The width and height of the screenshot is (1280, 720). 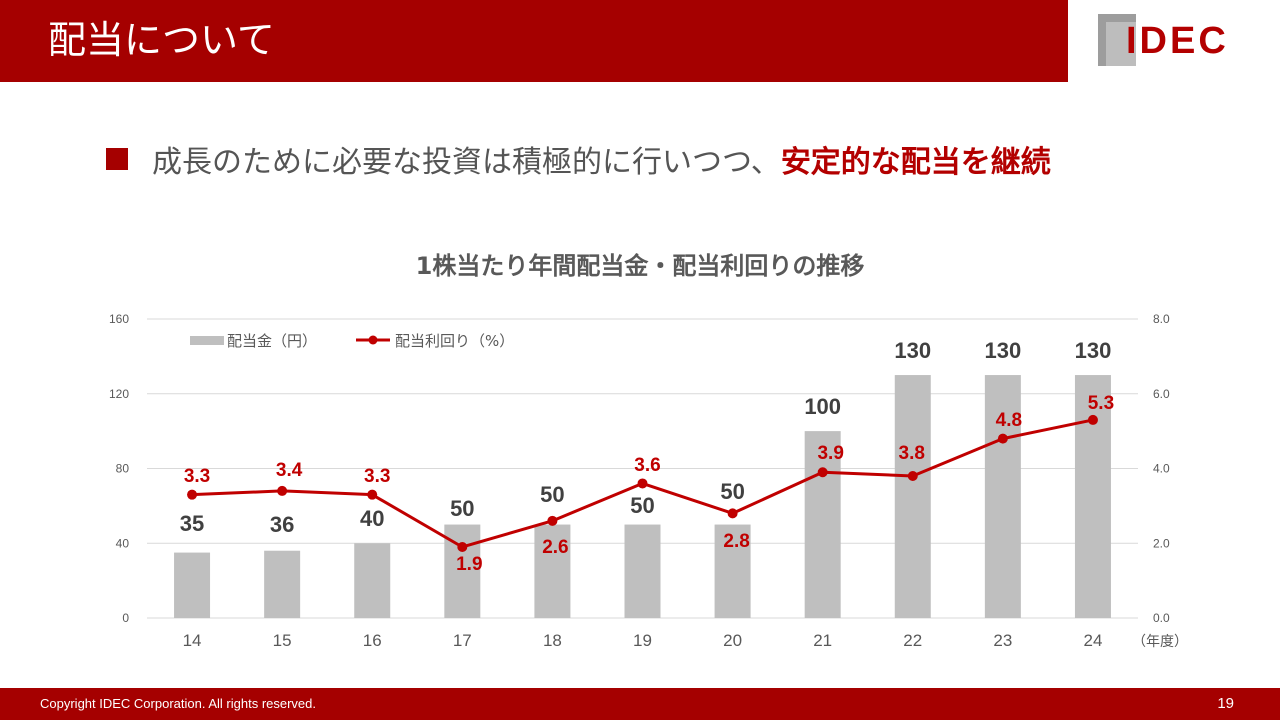 I want to click on line-data-label: 3.9, so click(x=830, y=453).